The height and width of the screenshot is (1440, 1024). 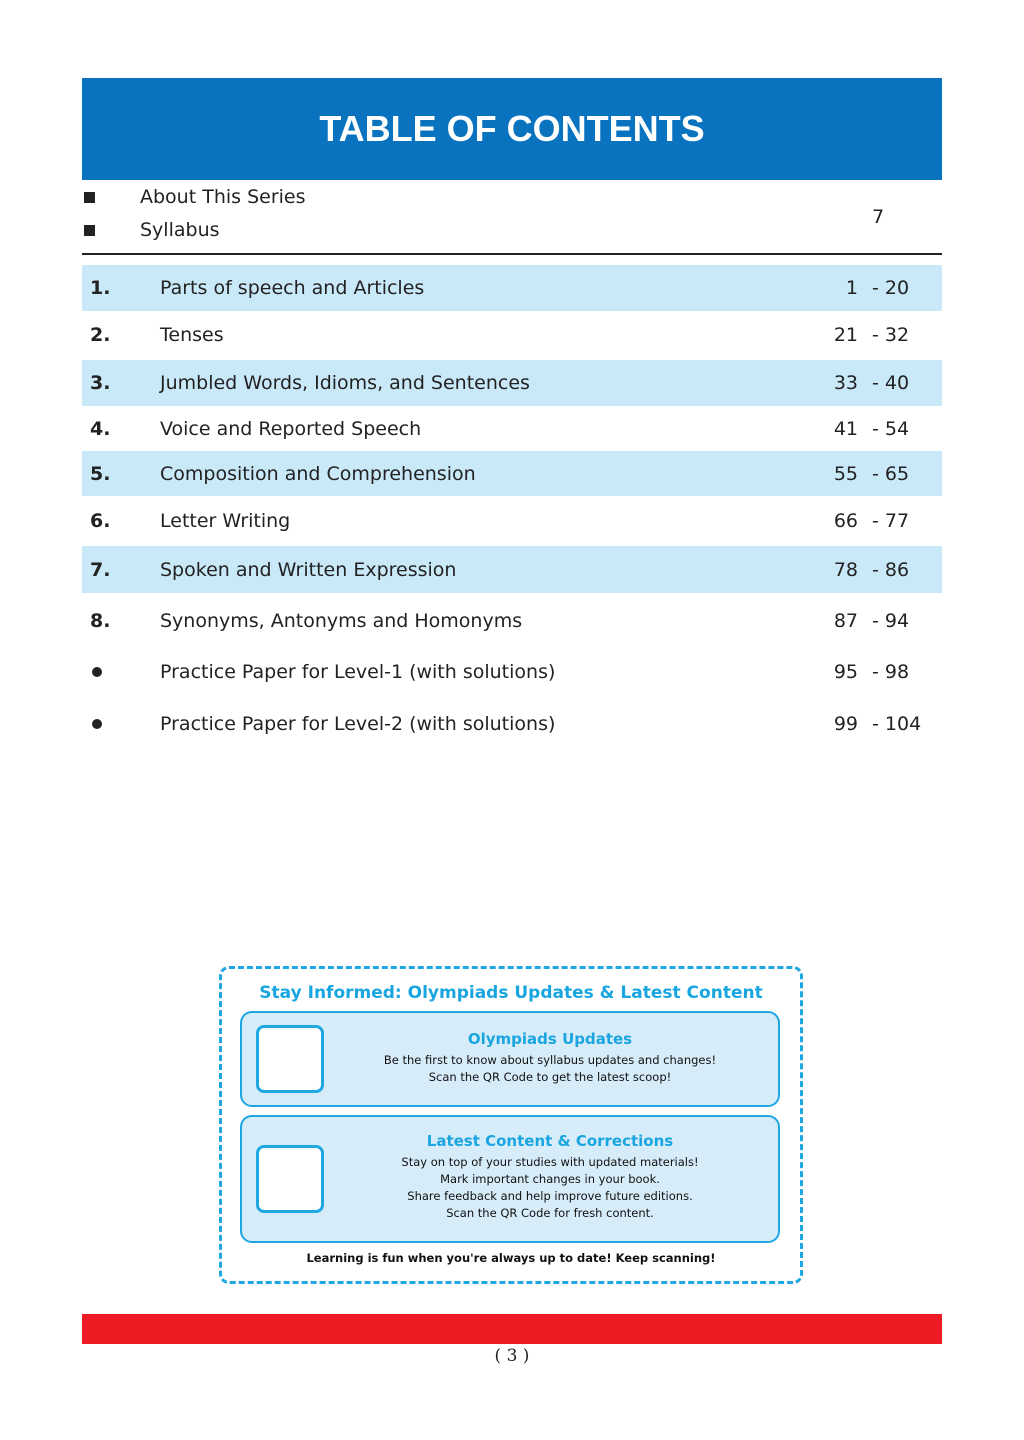 What do you see at coordinates (512, 428) in the screenshot?
I see `toc-row: 4. Voice and Reported Speech 41 - 54` at bounding box center [512, 428].